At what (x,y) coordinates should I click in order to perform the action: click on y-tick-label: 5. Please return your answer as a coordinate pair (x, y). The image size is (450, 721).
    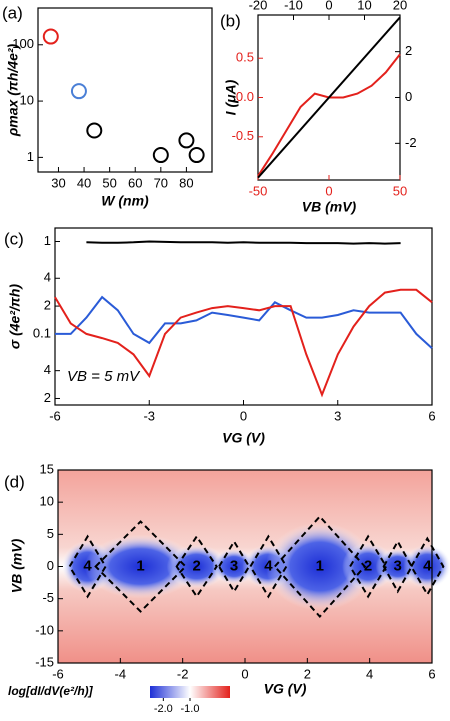
    Looking at the image, I should click on (50, 533).